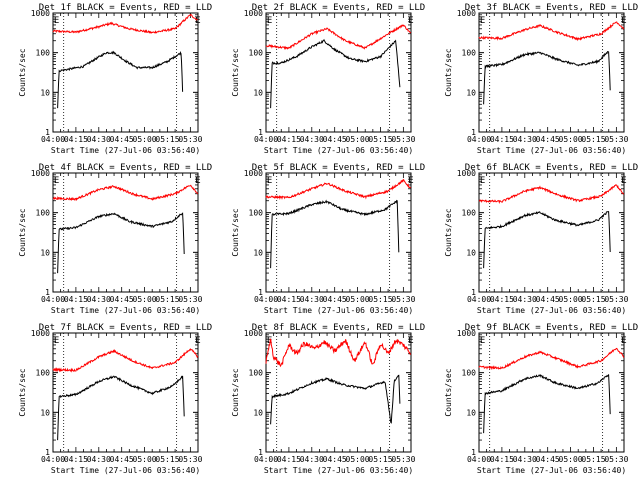 This screenshot has width=640, height=480. Describe the element at coordinates (338, 168) in the screenshot. I see `panel-title: Det 5f BLACK = Events, RED = LLD` at that location.